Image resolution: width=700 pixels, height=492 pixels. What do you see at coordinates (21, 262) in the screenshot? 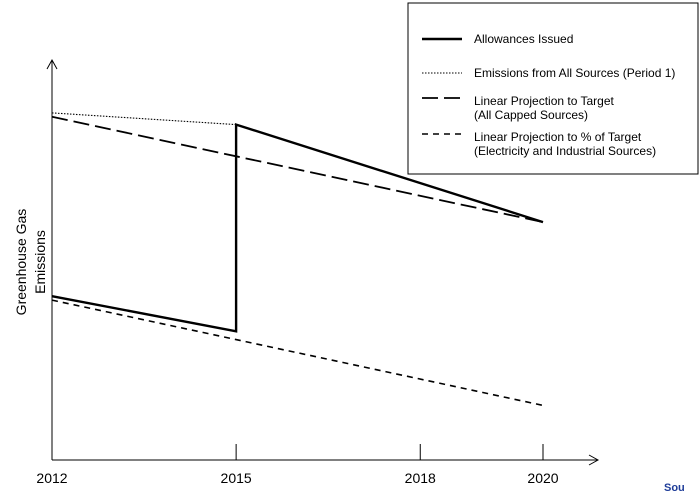
I see `y-axis-title-line1: Greenhouse Gas` at bounding box center [21, 262].